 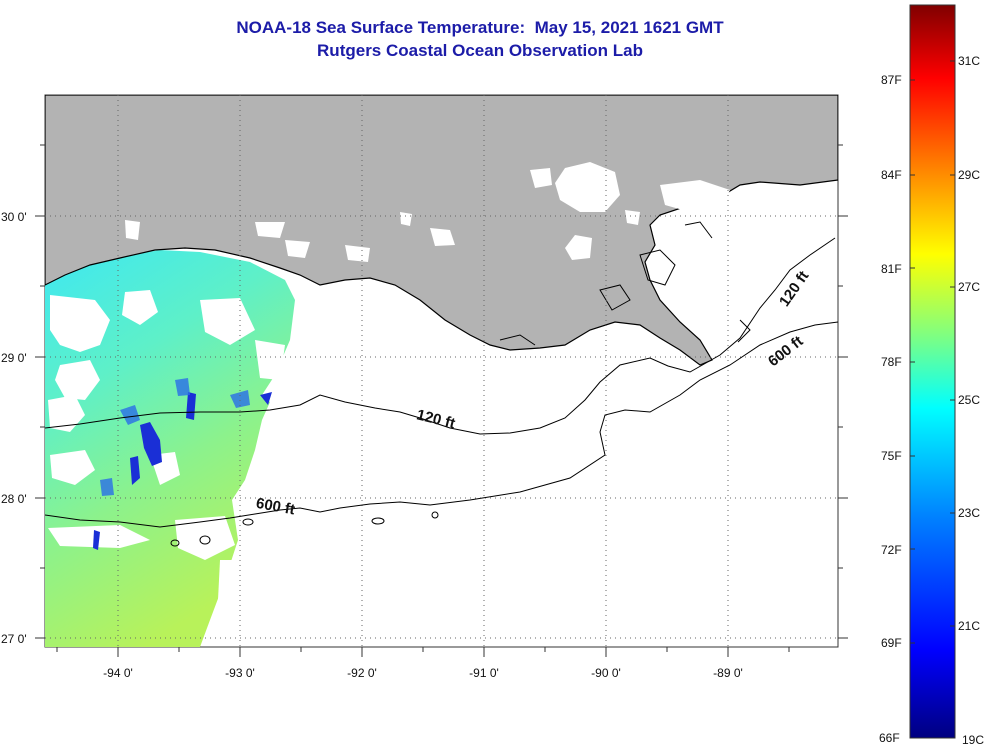 I want to click on inland-lakes, so click(x=427, y=212).